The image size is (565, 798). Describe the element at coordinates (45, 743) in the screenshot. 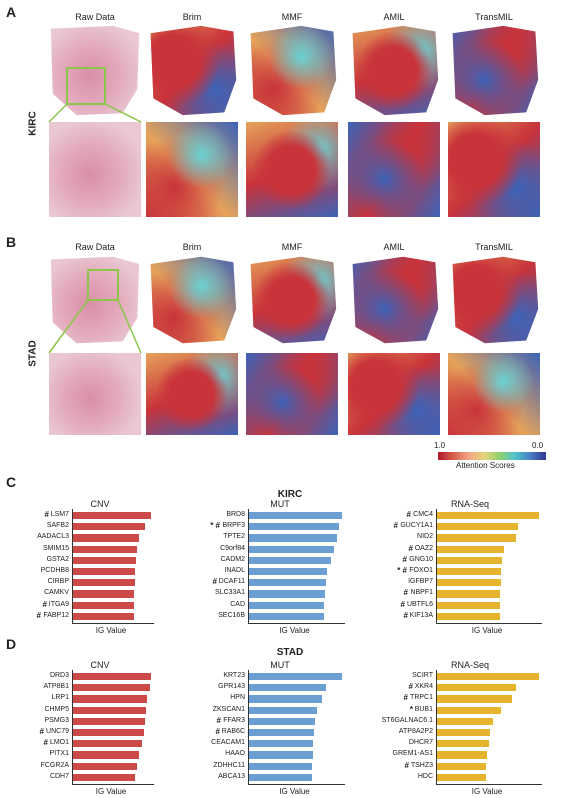

I see `d-cnv-gene-marker: #` at that location.